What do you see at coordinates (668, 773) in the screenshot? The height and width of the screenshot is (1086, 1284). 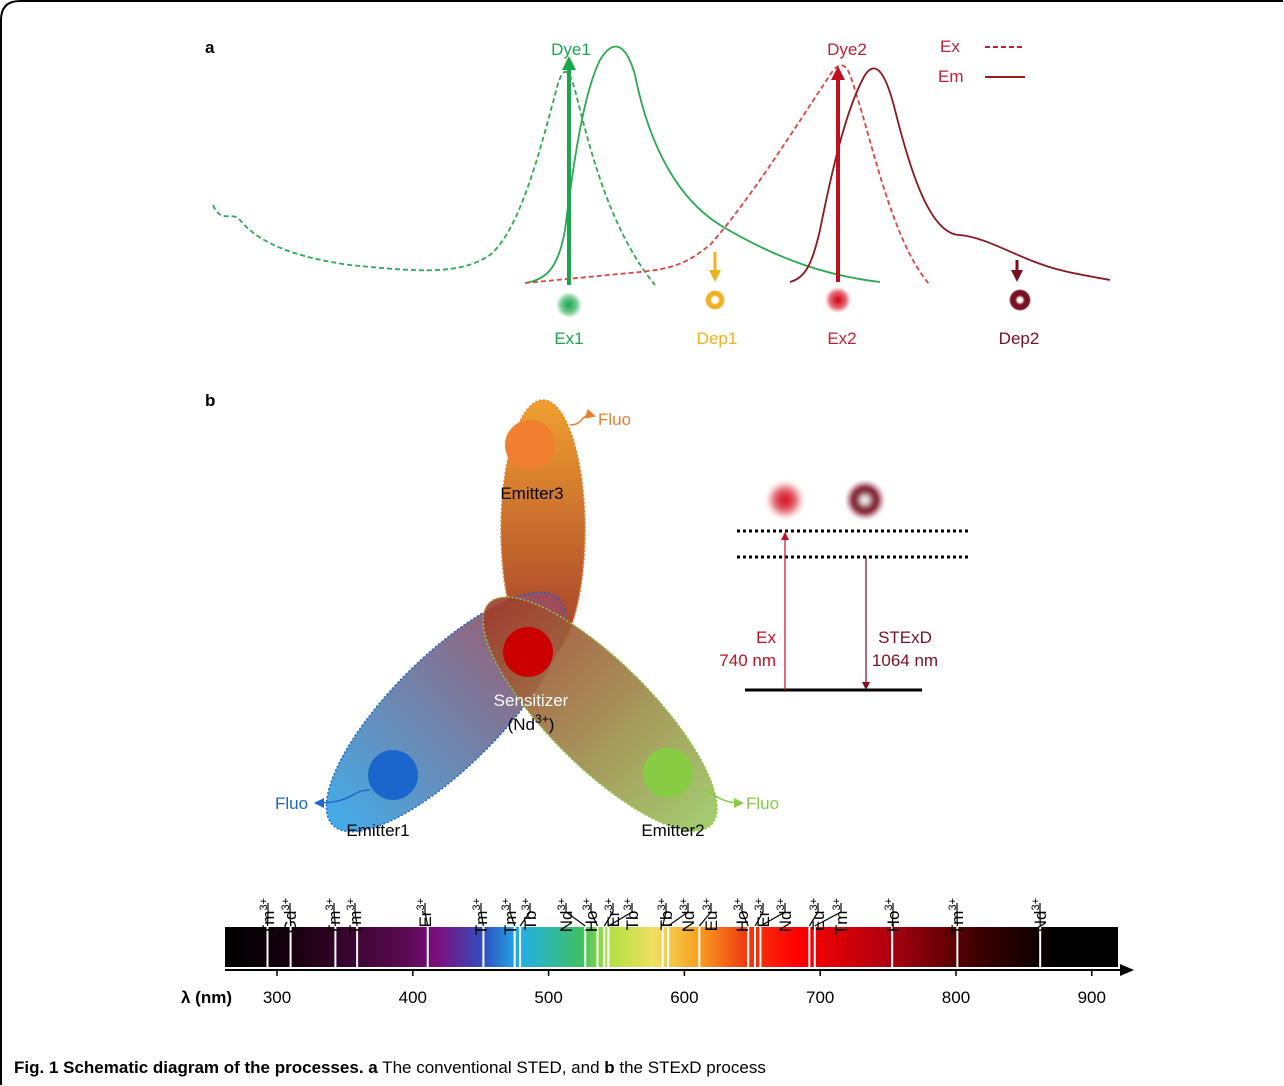 I see `emitter2-ion` at bounding box center [668, 773].